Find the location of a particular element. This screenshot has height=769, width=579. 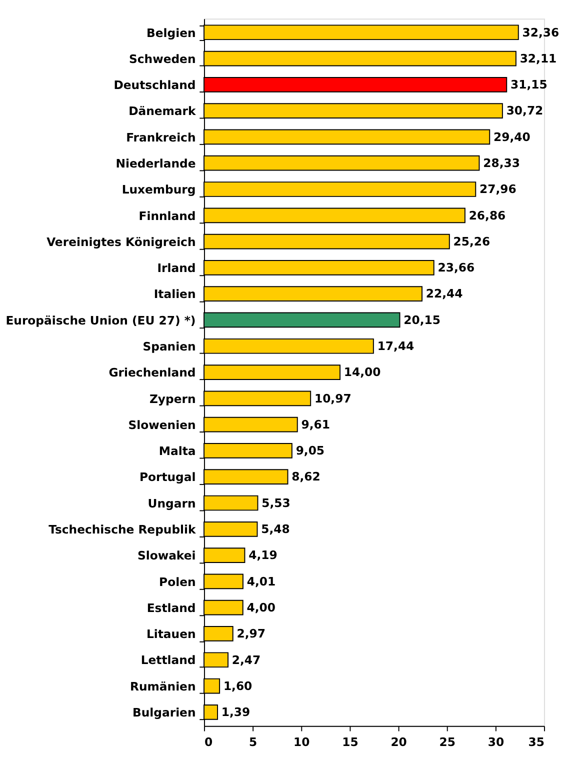

y-tick-label: Portugal is located at coordinates (167, 477).